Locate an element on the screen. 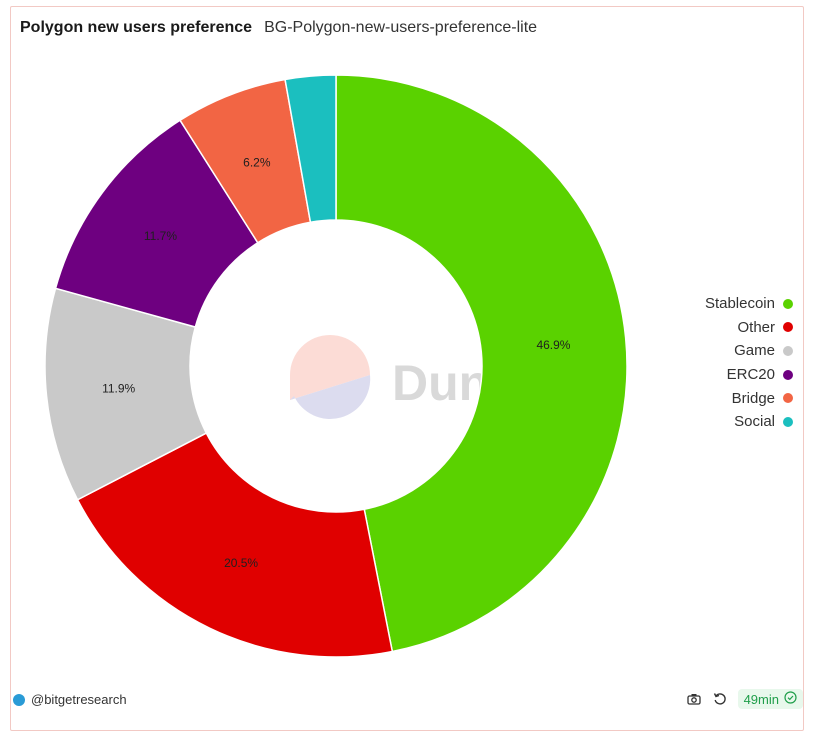 The width and height of the screenshot is (815, 740). watermark-logo-bottom is located at coordinates (330, 397).